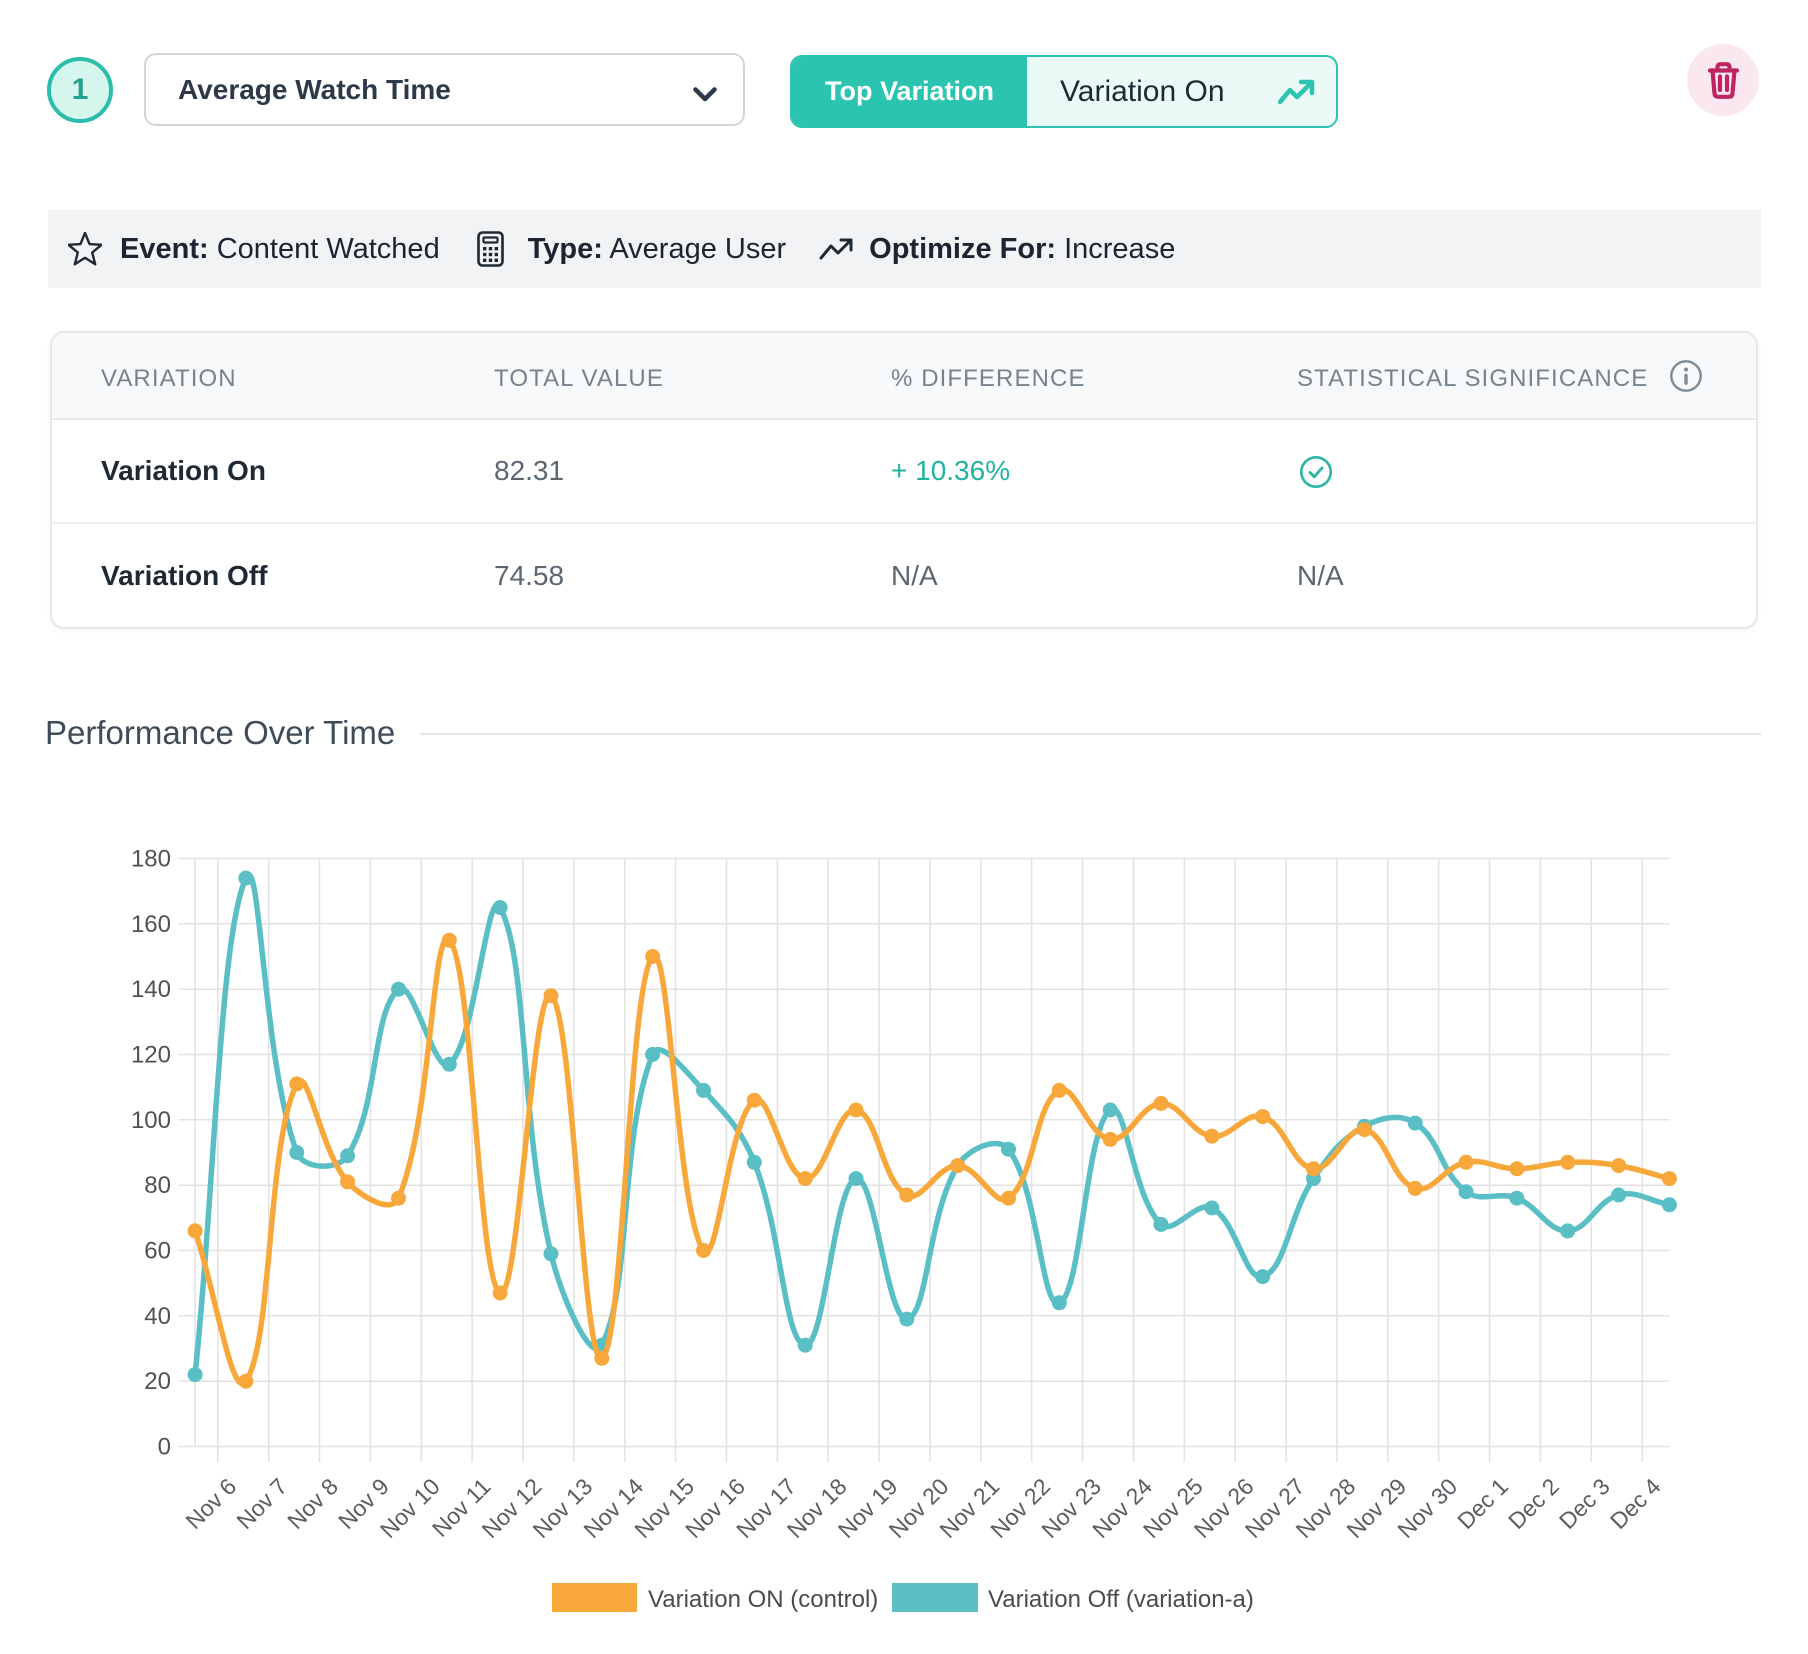 This screenshot has width=1808, height=1654. Describe the element at coordinates (210, 1503) in the screenshot. I see `svg-text: Nov 6` at that location.